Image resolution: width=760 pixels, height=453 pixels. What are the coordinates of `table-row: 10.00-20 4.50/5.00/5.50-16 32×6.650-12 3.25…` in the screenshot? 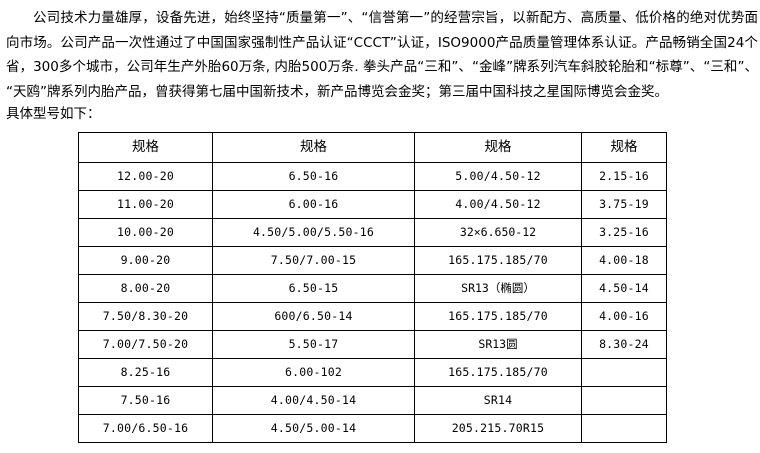 It's located at (372, 232).